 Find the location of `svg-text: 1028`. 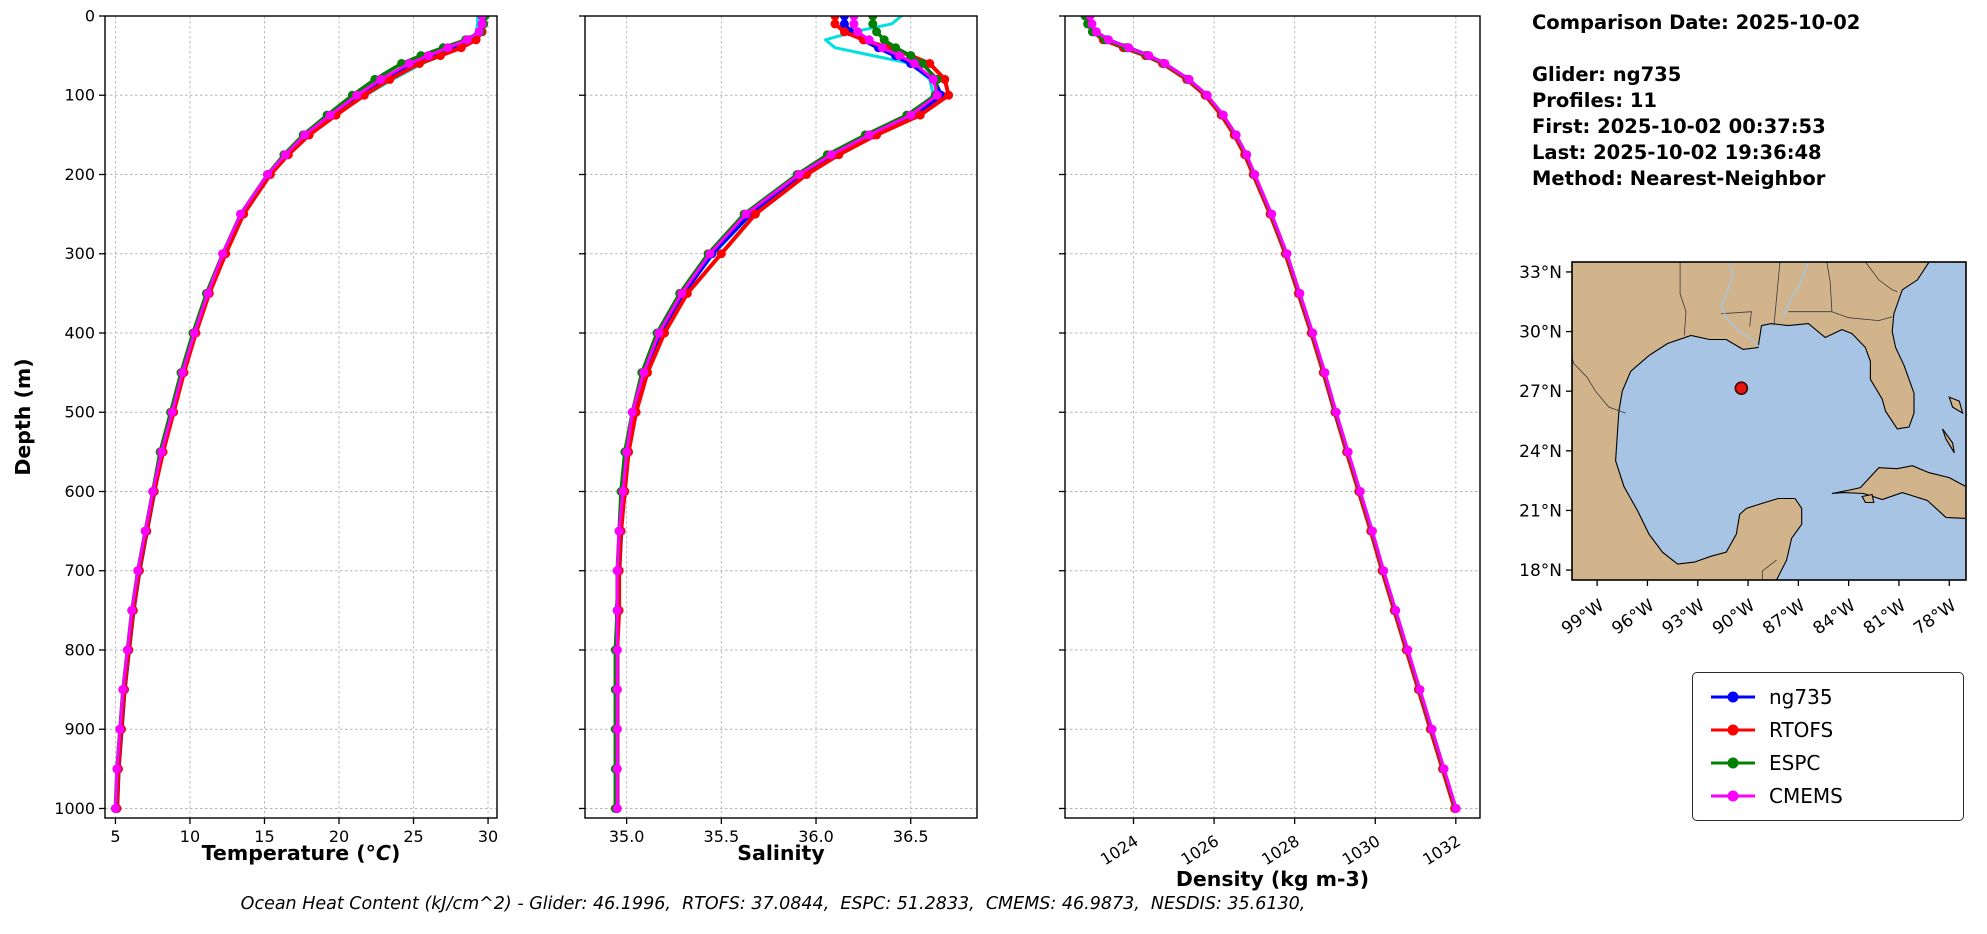

svg-text: 1028 is located at coordinates (1280, 850).